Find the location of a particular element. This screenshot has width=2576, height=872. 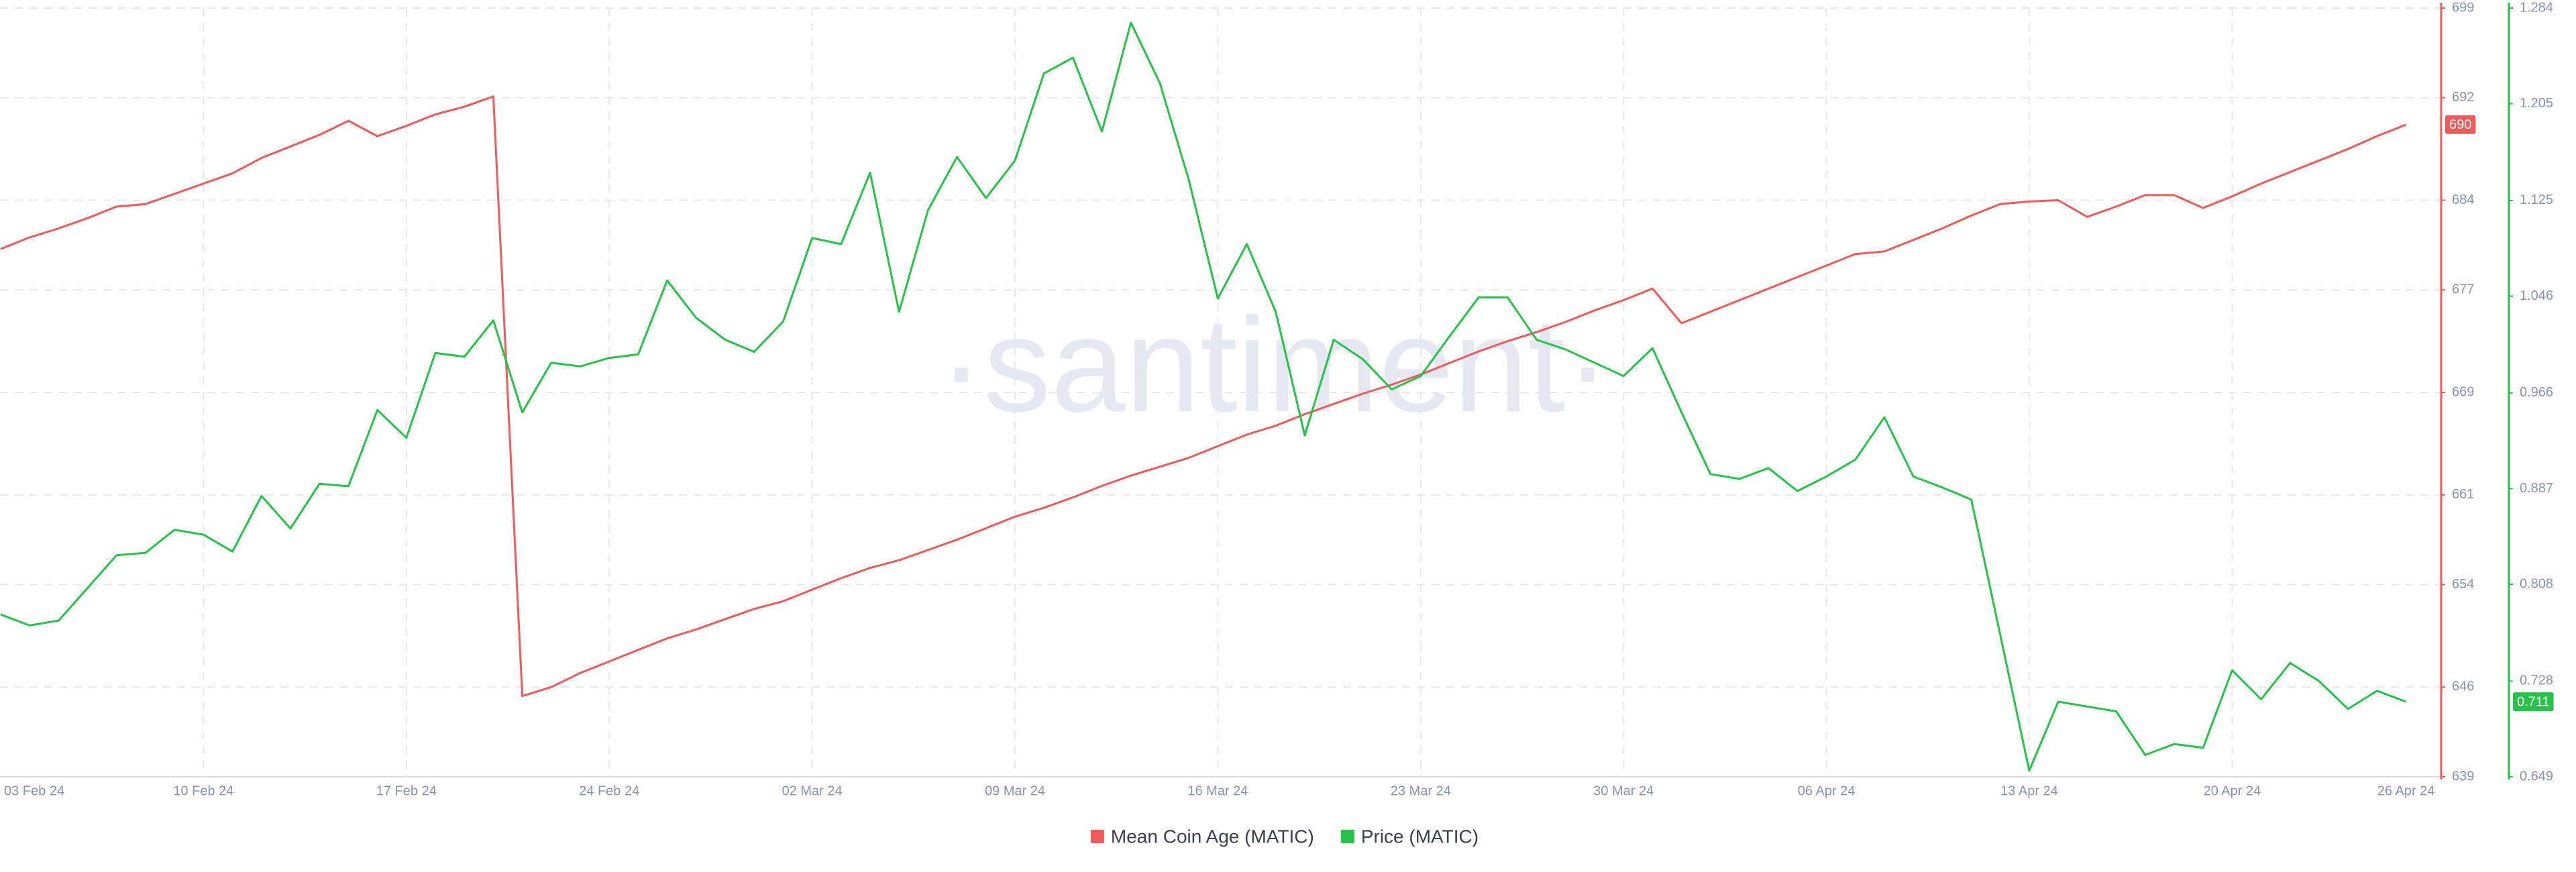

last-value-badge: 0.711 is located at coordinates (2533, 702).